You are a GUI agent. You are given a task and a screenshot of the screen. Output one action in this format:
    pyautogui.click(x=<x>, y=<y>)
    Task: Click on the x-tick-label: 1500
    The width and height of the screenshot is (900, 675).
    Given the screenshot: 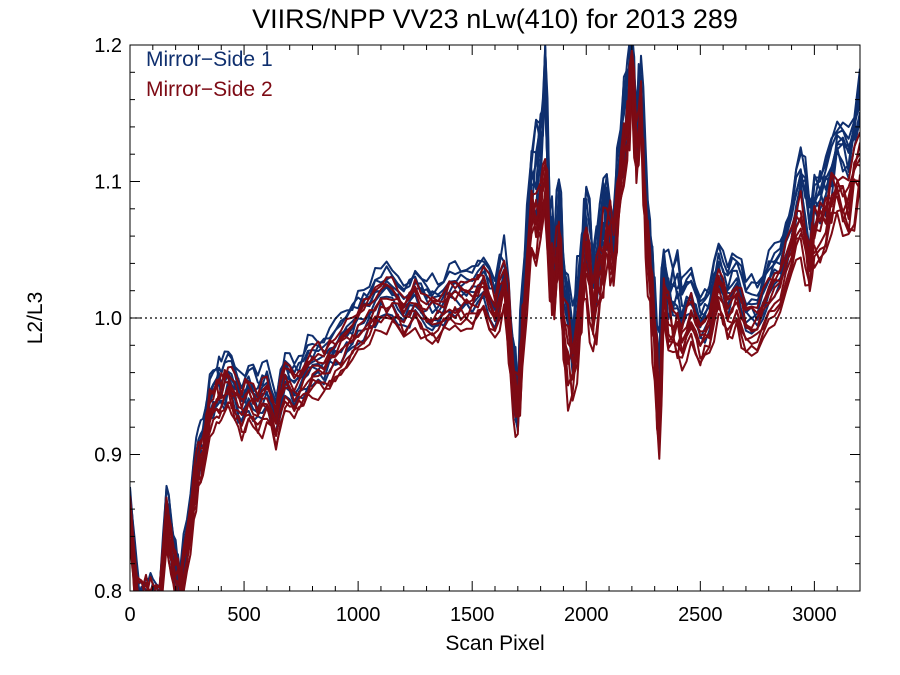 What is the action you would take?
    pyautogui.click(x=472, y=615)
    